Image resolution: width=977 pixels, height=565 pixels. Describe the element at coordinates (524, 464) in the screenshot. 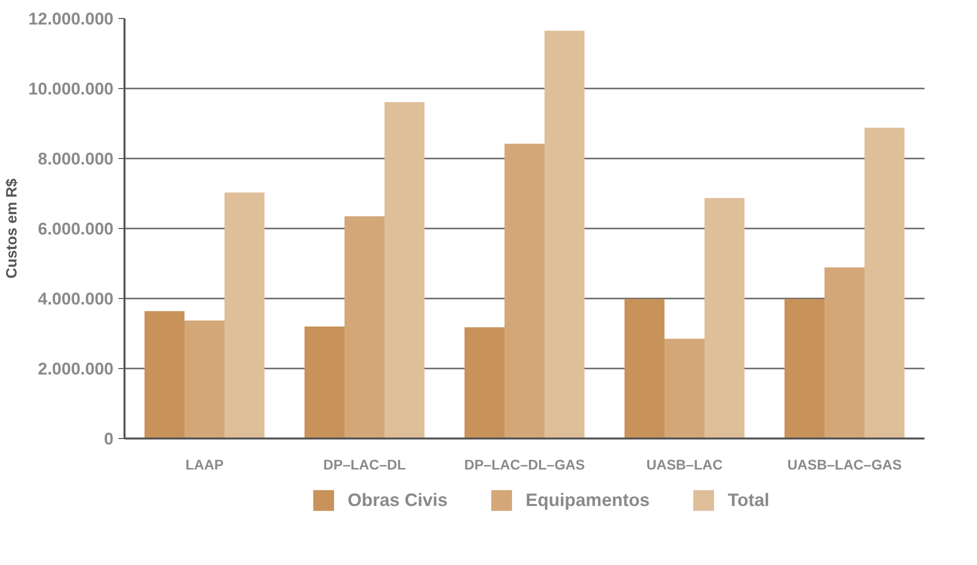

I see `x-tick-label: DP–LAC–DL–GAS` at that location.